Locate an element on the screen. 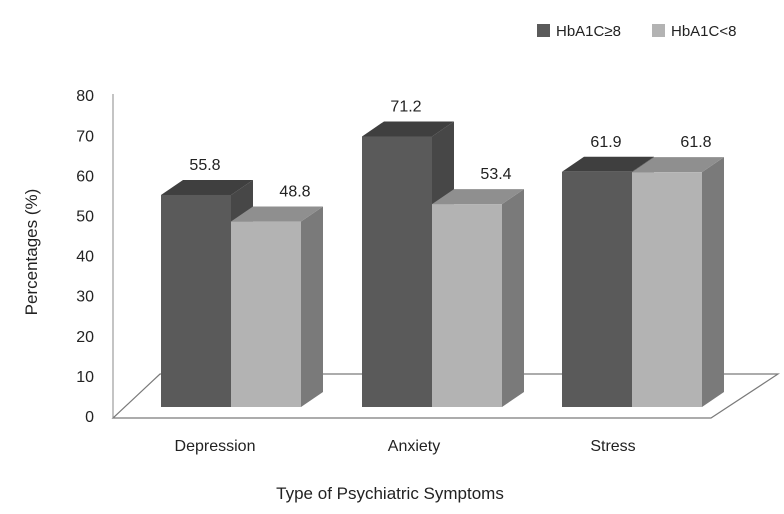 This screenshot has height=514, width=784. bar-2-anxiety is located at coordinates (467, 305).